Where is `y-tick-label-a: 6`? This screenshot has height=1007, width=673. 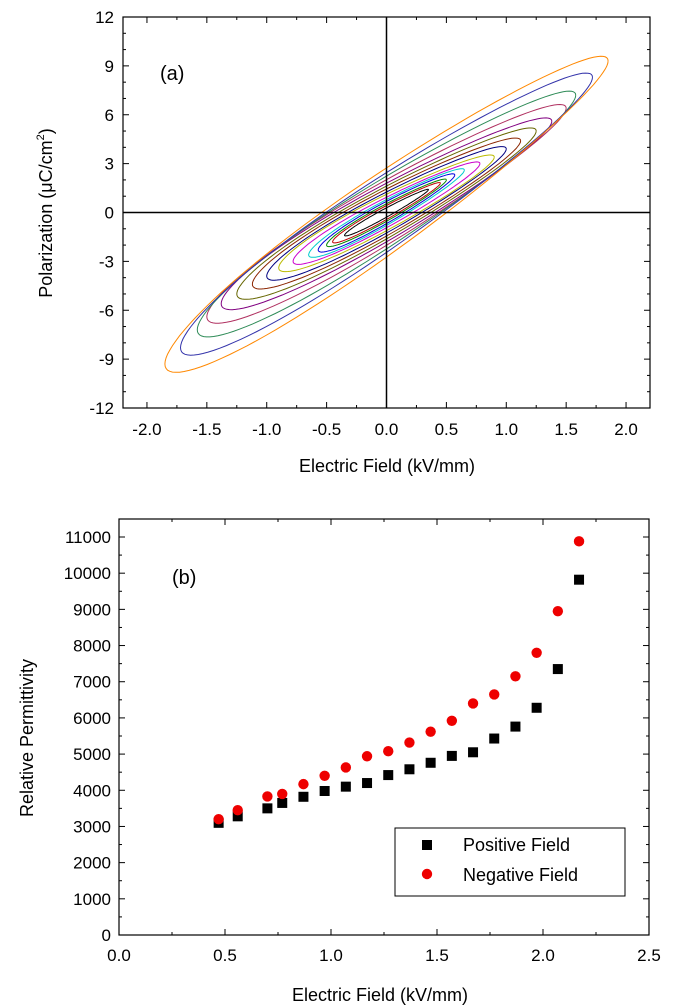 y-tick-label-a: 6 is located at coordinates (109, 115).